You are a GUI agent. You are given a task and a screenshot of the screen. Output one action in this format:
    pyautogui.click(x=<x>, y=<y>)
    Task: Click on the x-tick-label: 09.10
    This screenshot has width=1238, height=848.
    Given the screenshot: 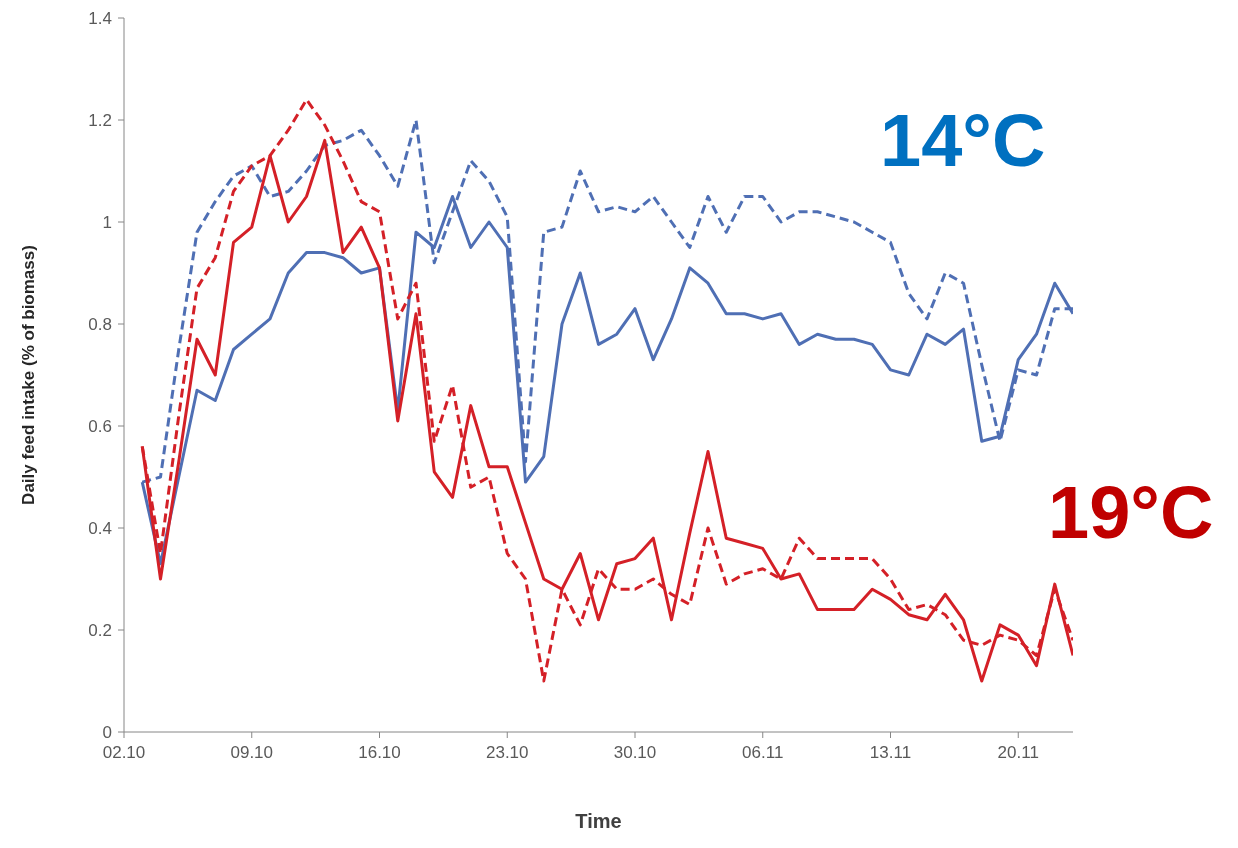 What is the action you would take?
    pyautogui.click(x=252, y=753)
    